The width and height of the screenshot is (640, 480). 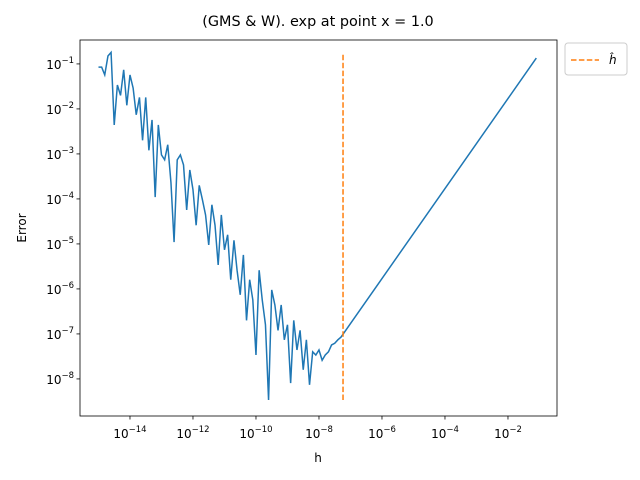 I want to click on x-axis-label: h, so click(x=318, y=458).